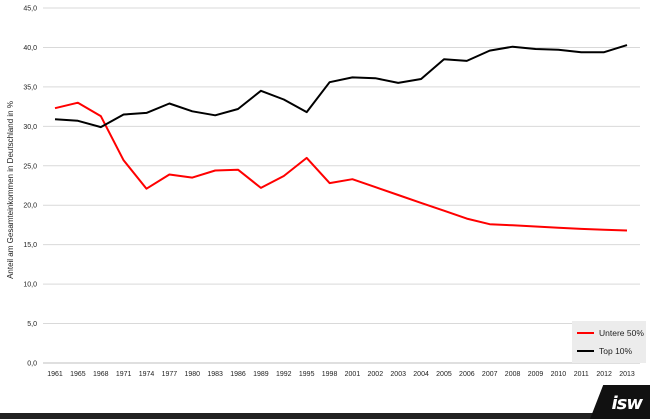 Image resolution: width=650 pixels, height=419 pixels. What do you see at coordinates (101, 374) in the screenshot?
I see `x-tick-label: 1968` at bounding box center [101, 374].